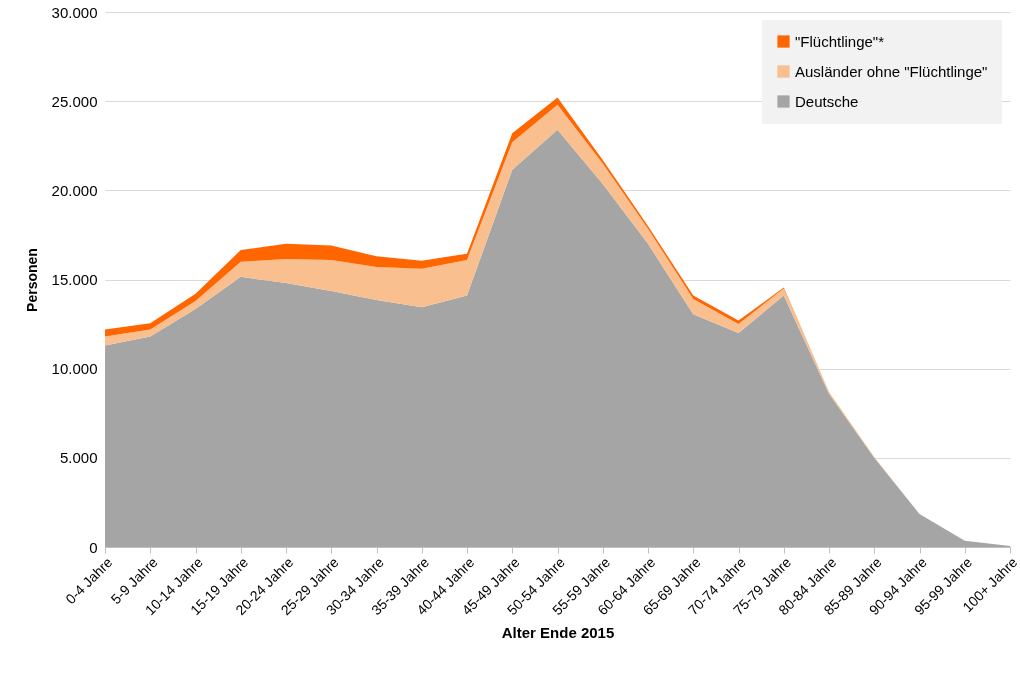 The width and height of the screenshot is (1020, 679). Describe the element at coordinates (74, 279) in the screenshot. I see `y-tick-label: 15.000` at that location.